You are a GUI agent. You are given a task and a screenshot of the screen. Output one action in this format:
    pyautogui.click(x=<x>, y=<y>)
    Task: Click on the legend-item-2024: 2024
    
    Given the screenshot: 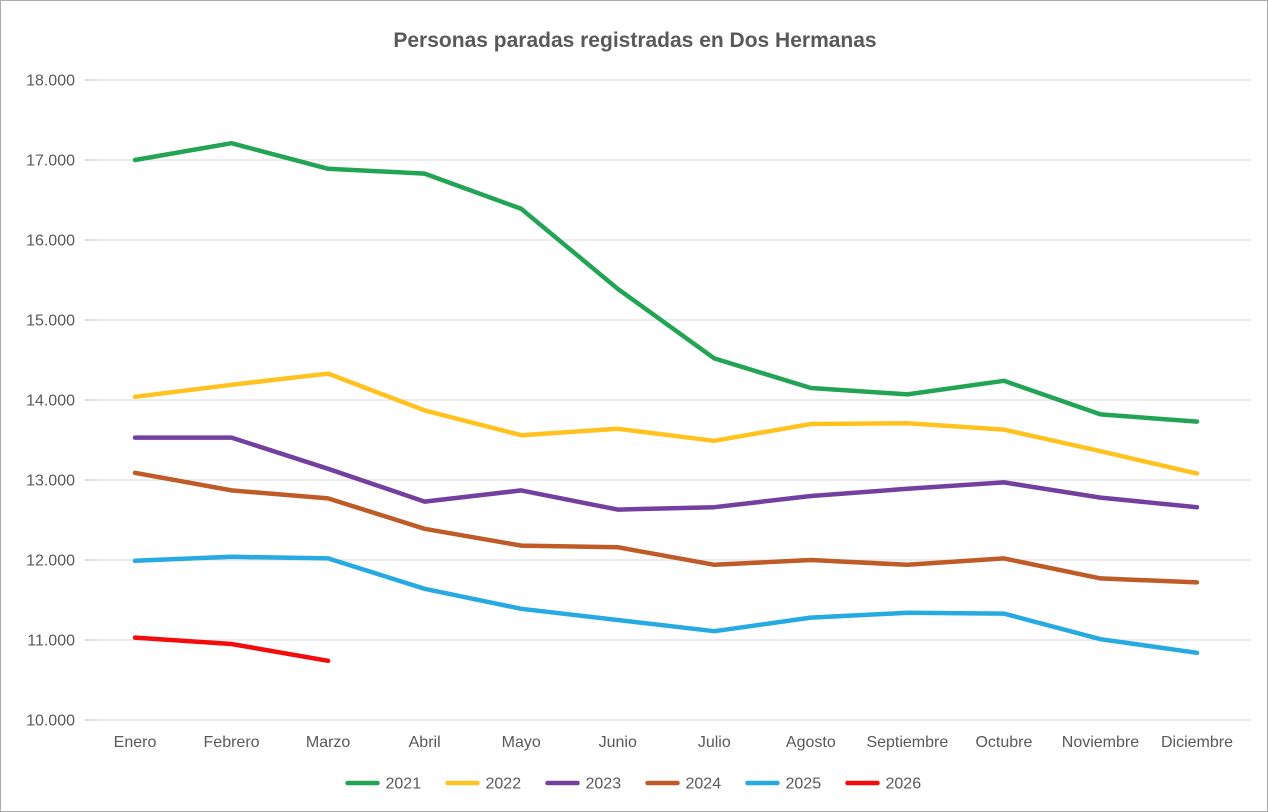 What is the action you would take?
    pyautogui.click(x=683, y=784)
    